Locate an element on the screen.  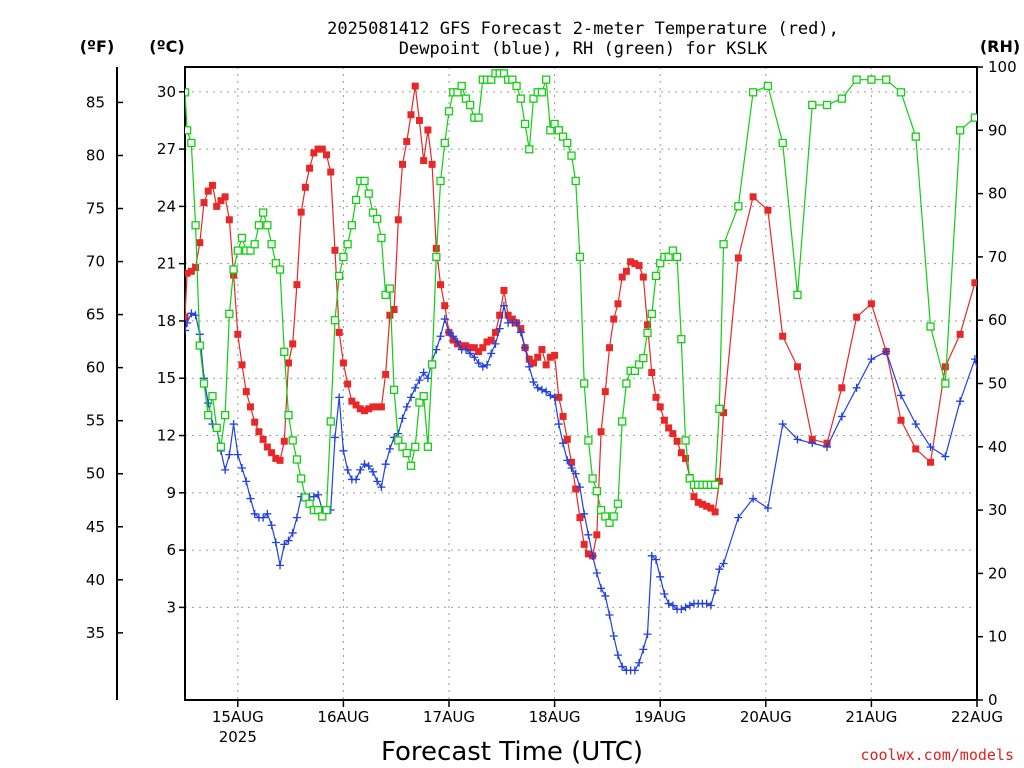
fahrenheit-tick-label: 55 is located at coordinates (95, 421).